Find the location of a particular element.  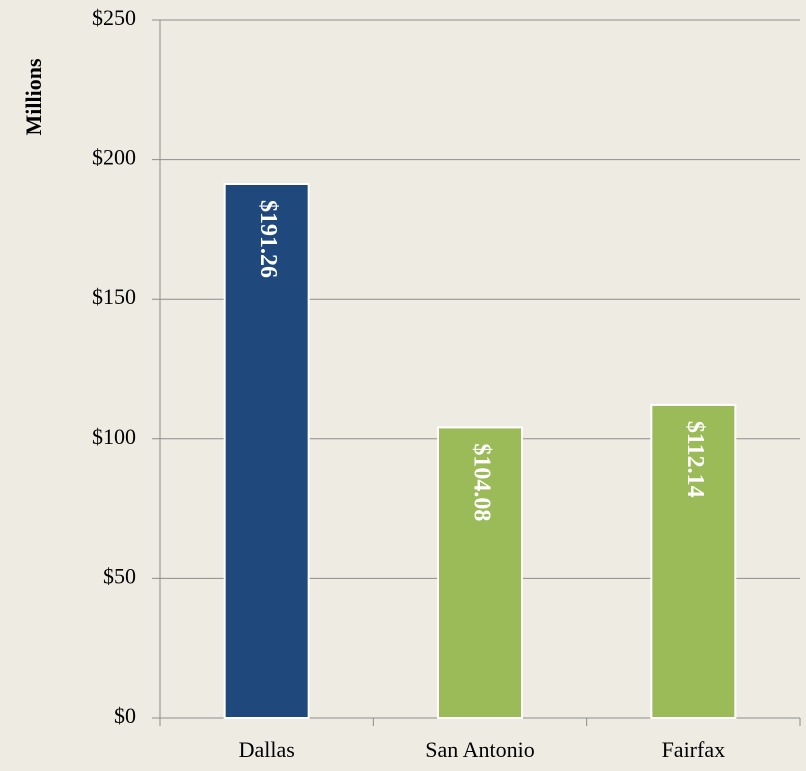

y-tick-label: $50 is located at coordinates (119, 575).